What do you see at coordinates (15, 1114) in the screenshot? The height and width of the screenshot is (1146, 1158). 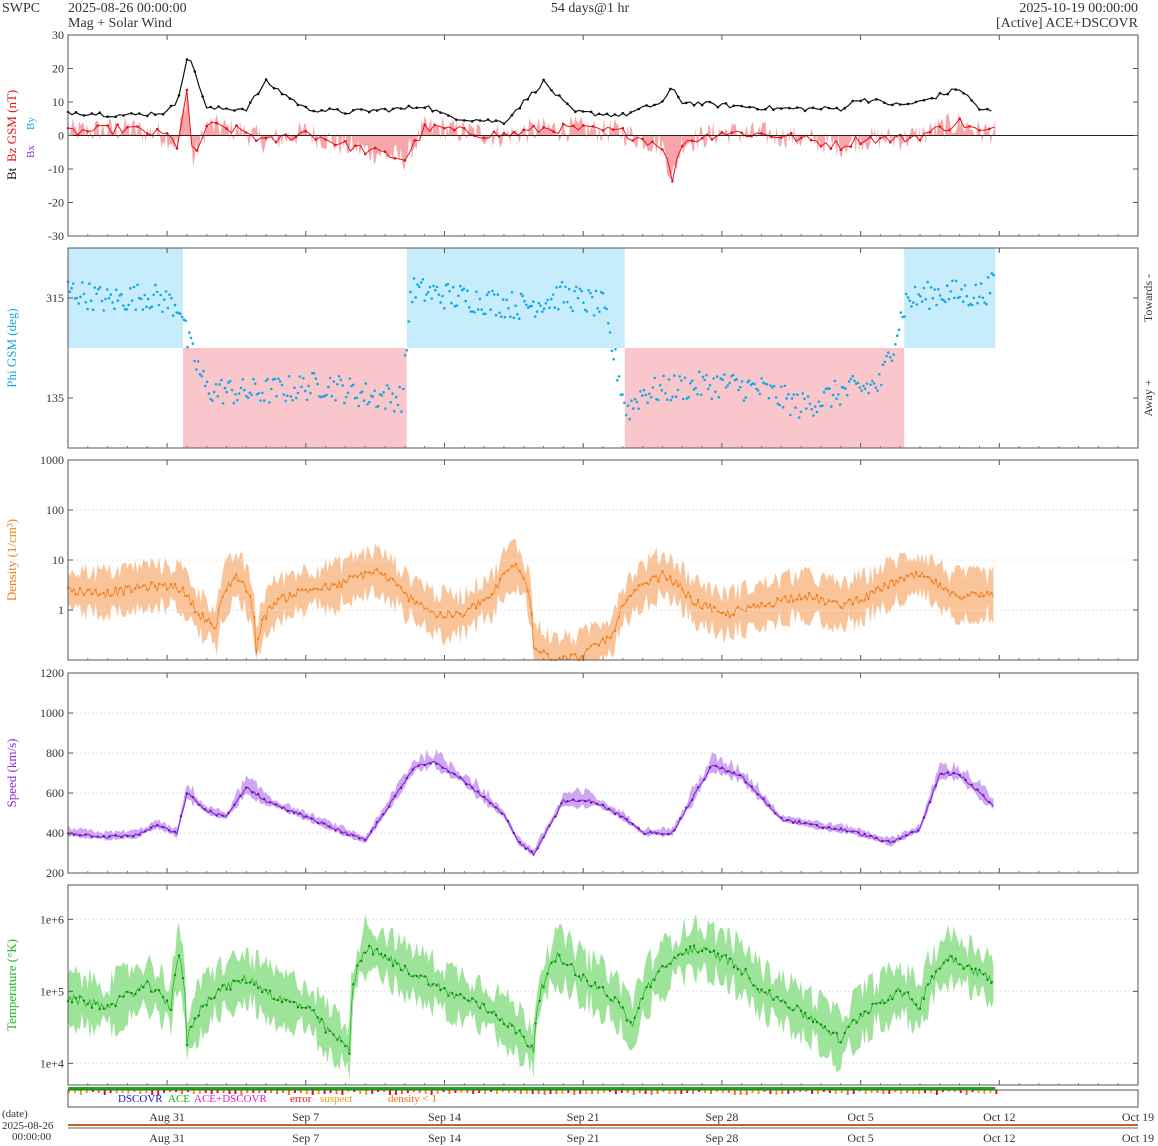 I see `date-axis-label: (date)` at bounding box center [15, 1114].